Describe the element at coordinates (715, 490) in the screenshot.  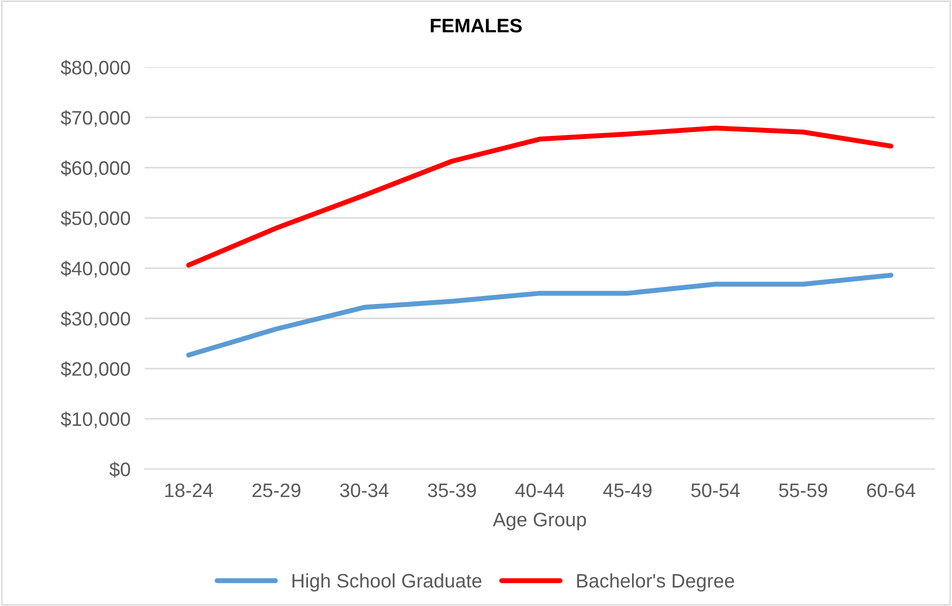
I see `x-tick-label: 50-54` at that location.